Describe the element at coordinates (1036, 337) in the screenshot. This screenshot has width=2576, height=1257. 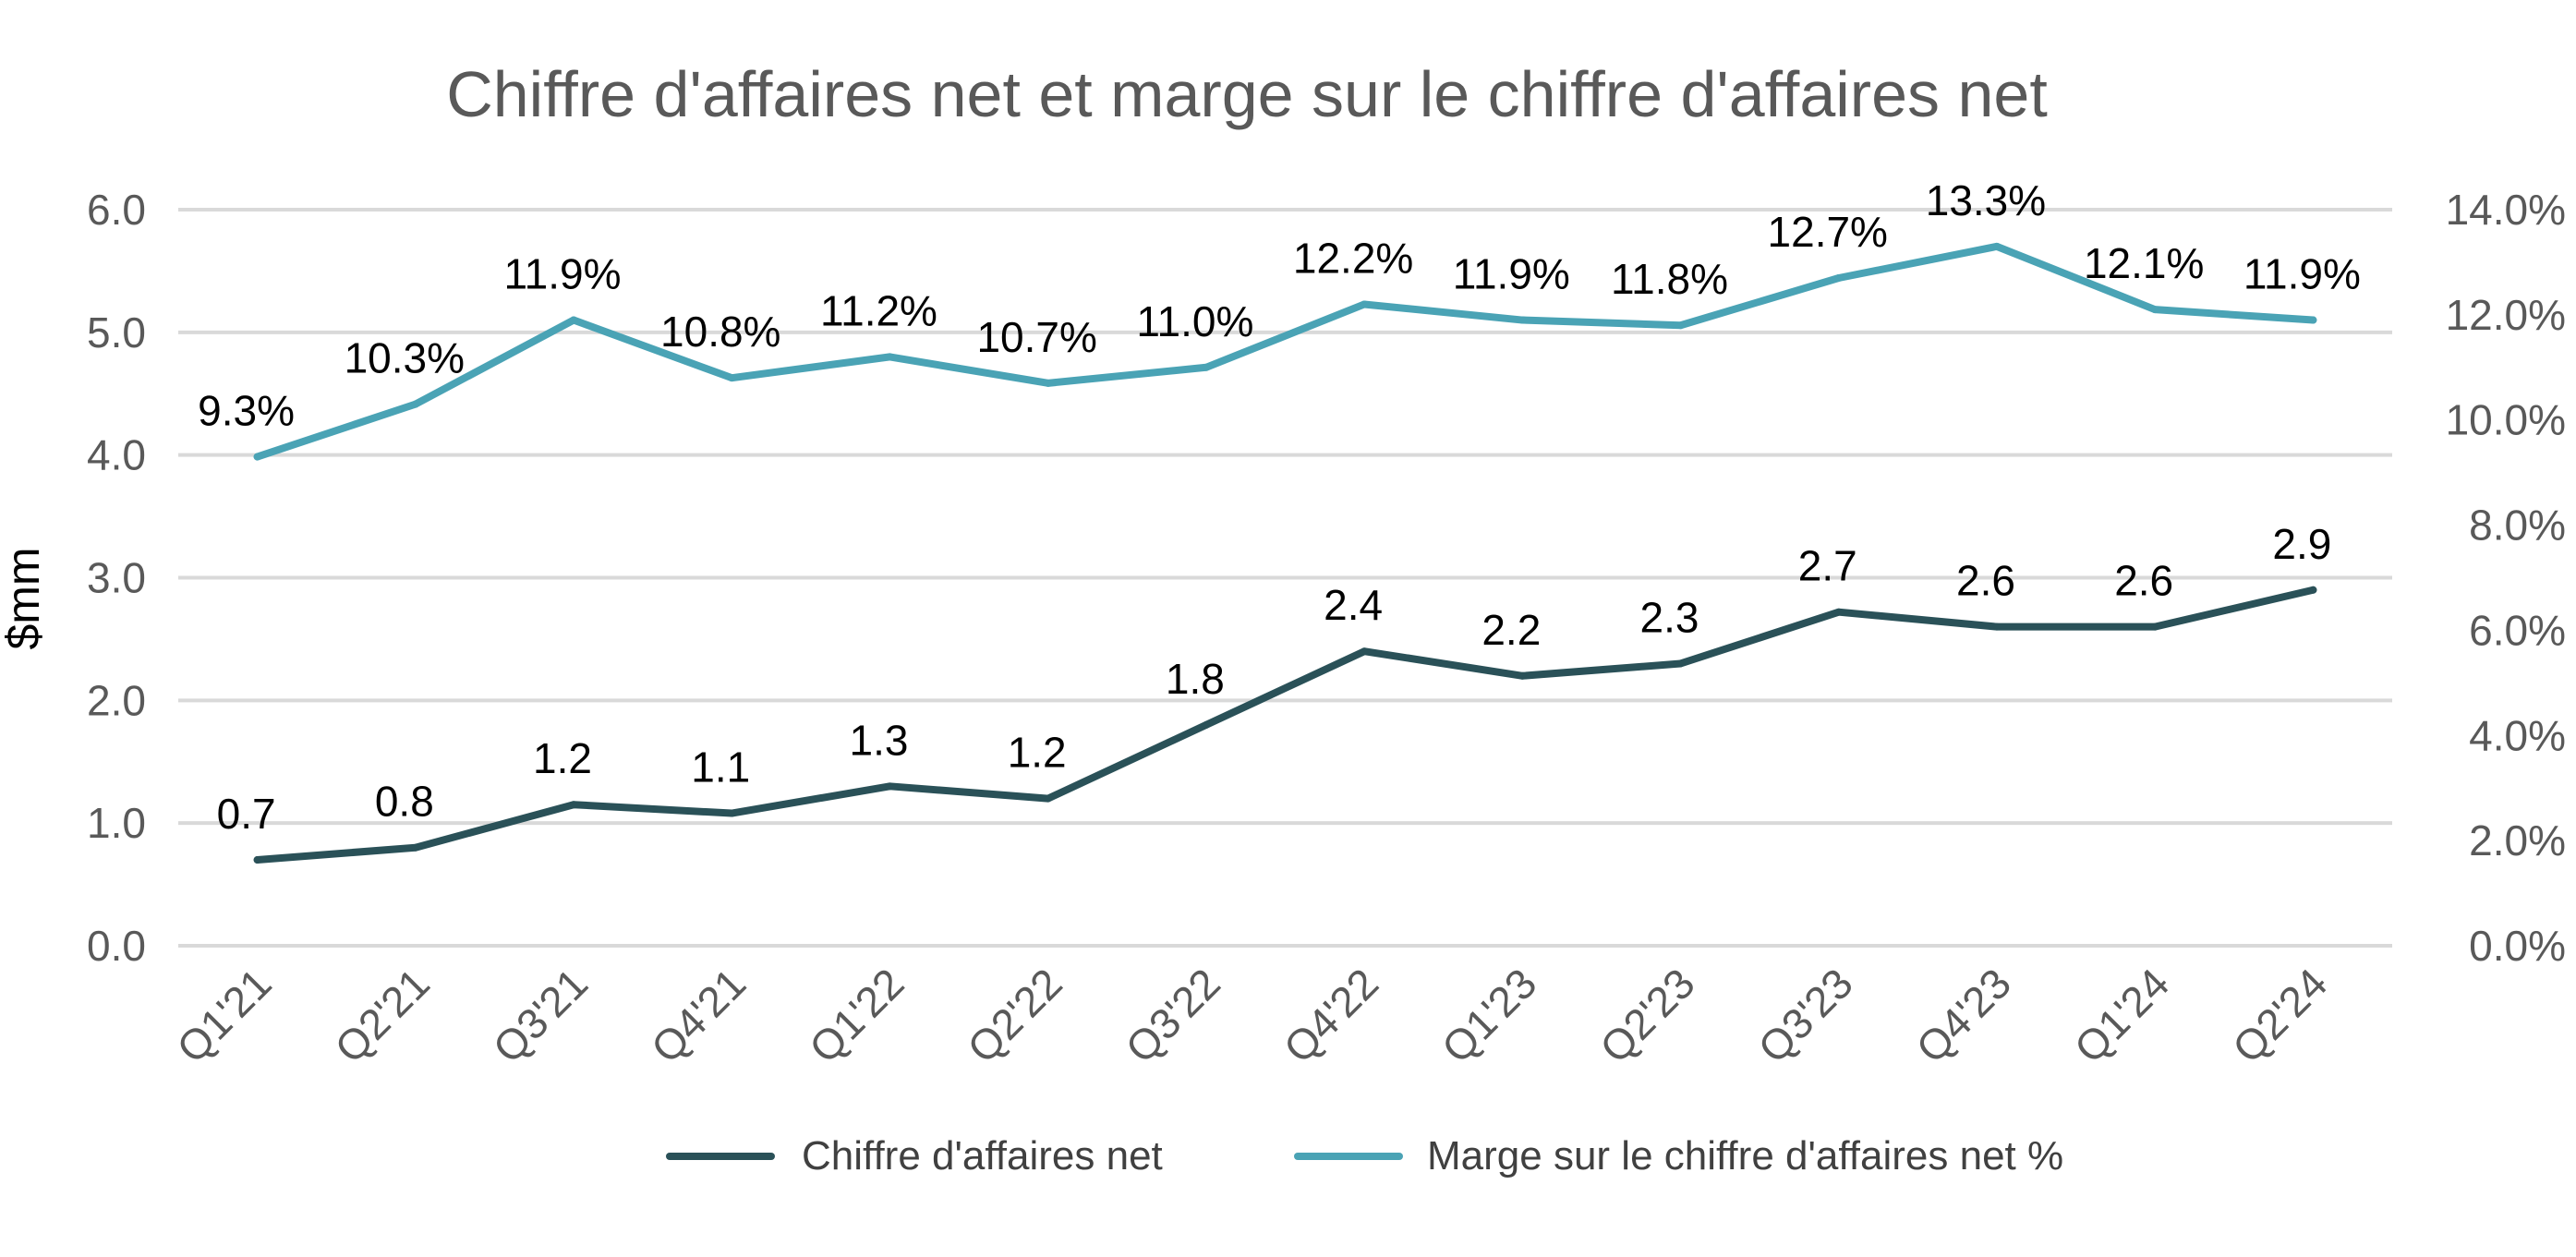
I see `data-label: 10.7%` at that location.